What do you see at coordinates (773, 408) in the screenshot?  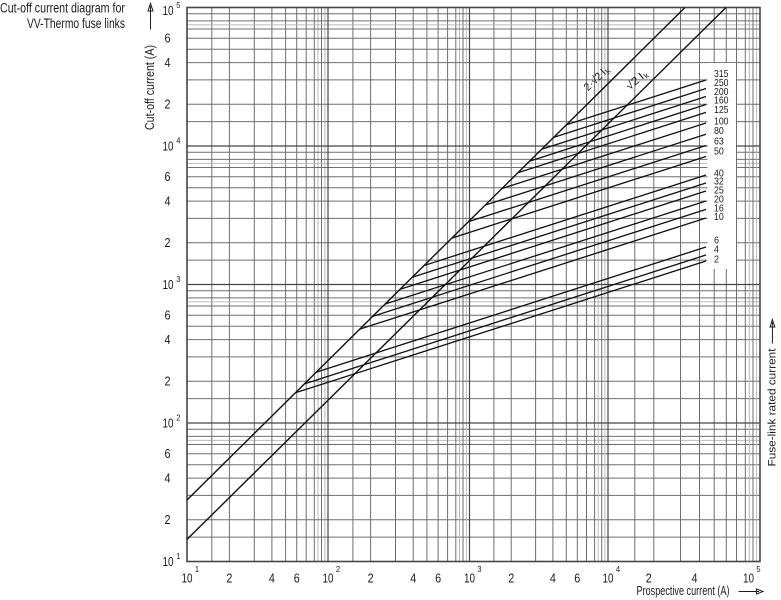 I see `svg-text: Fuse-link rated current` at bounding box center [773, 408].